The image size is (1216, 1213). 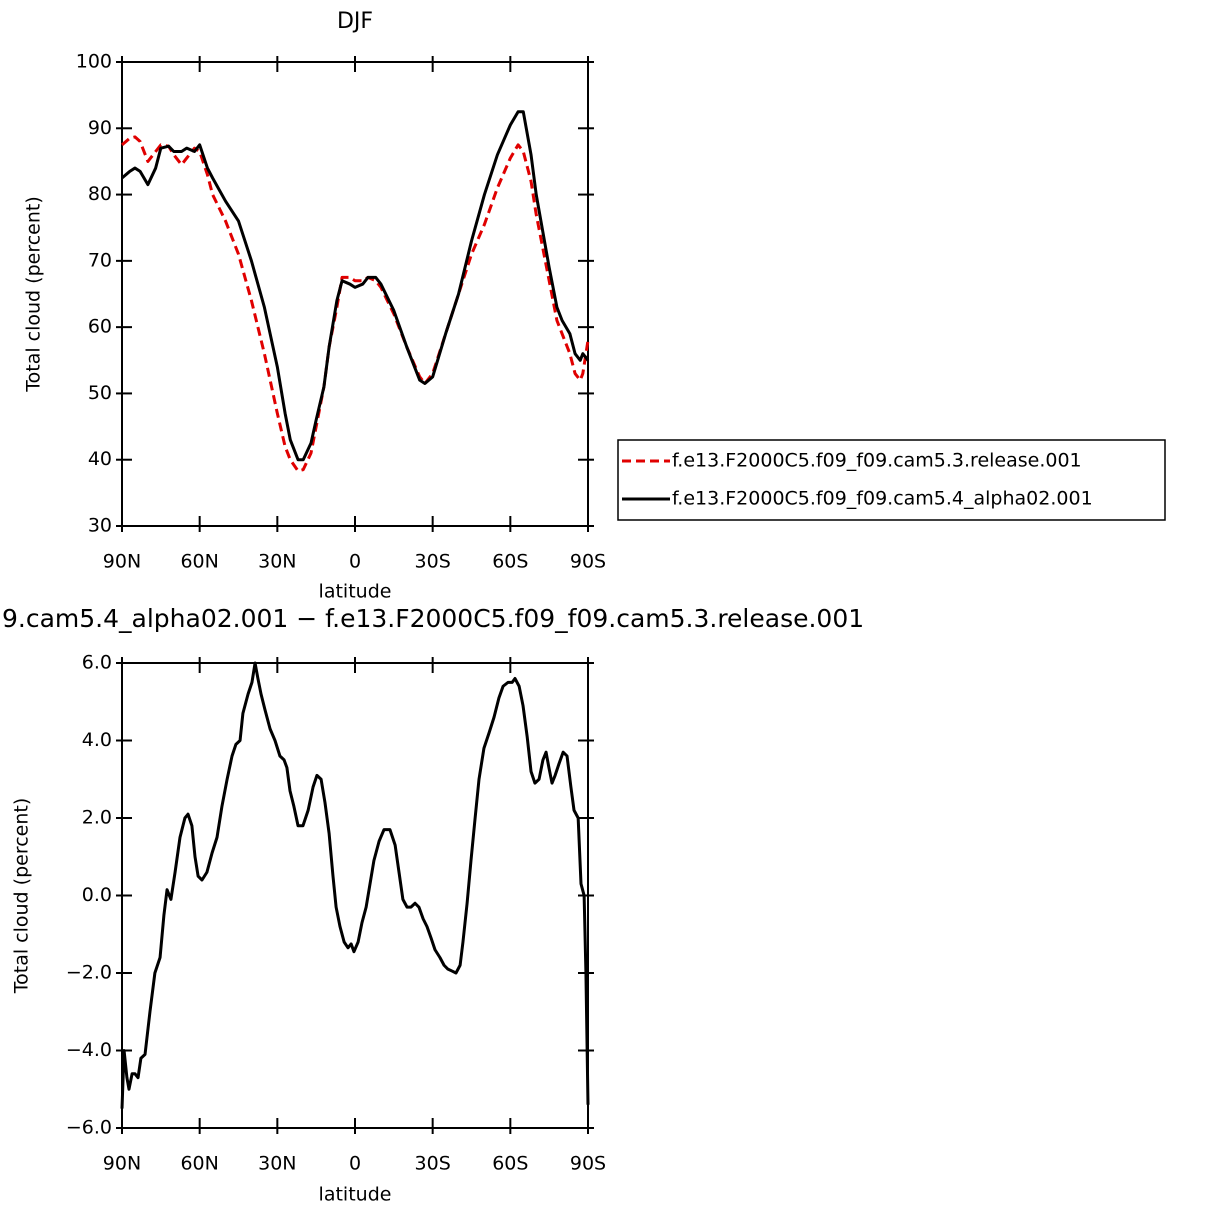 I want to click on y-tick-label: −6.0, so click(x=89, y=1128).